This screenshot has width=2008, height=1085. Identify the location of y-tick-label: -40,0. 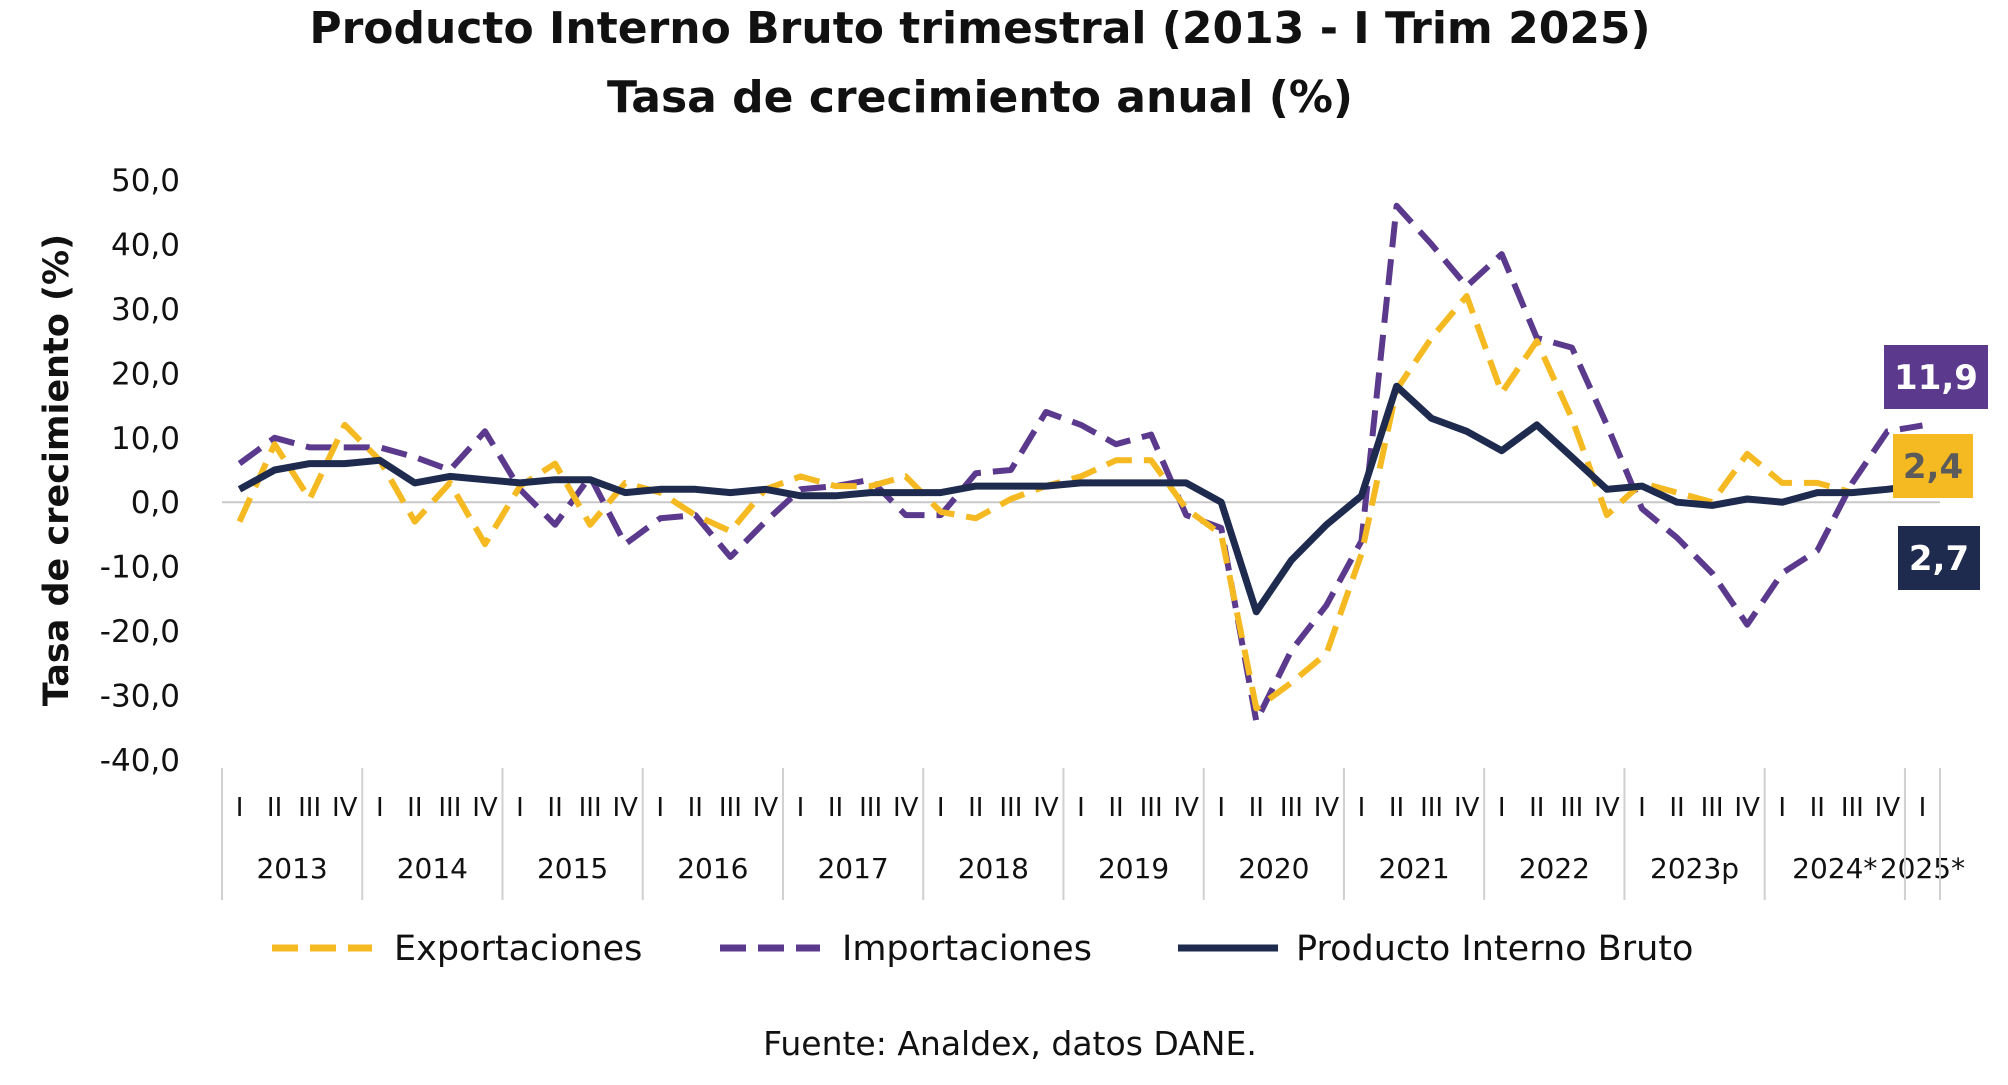
(140, 761).